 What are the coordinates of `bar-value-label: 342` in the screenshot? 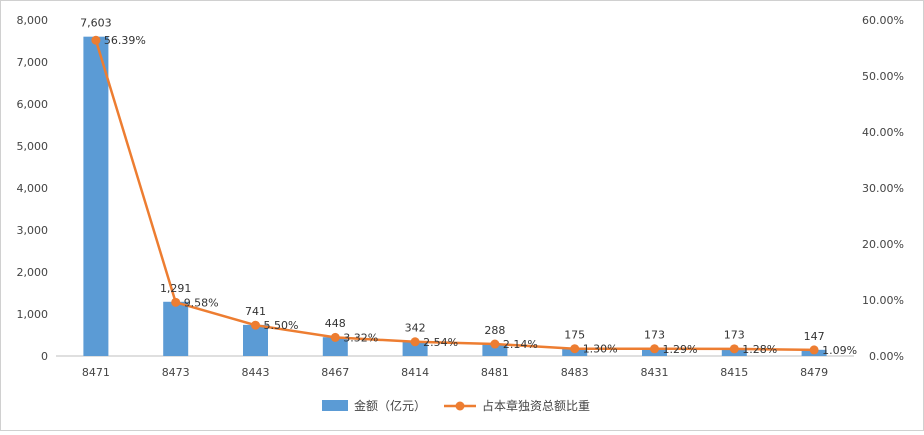 It's located at (415, 328).